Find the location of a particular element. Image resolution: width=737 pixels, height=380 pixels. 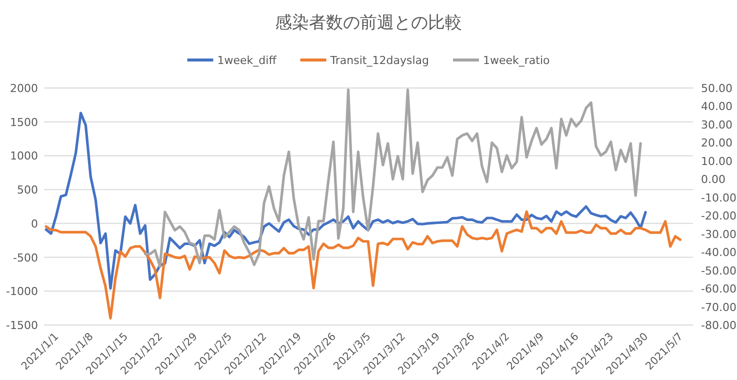

y-tick-label: -500 is located at coordinates (25, 257).